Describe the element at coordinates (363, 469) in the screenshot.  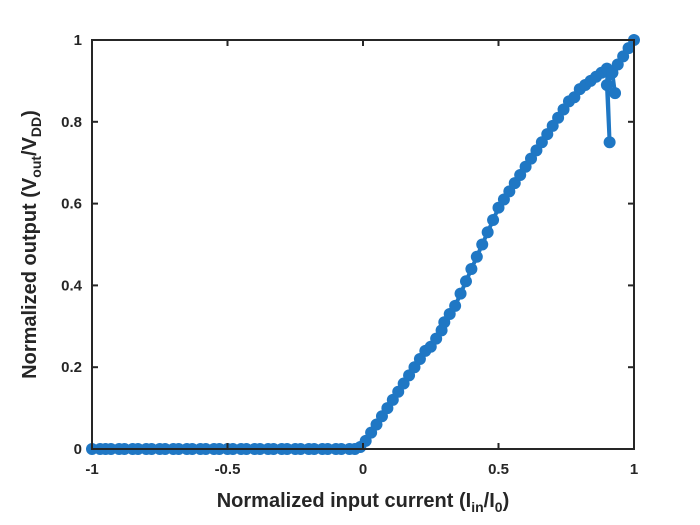
I see `x-tick-label: 0` at that location.